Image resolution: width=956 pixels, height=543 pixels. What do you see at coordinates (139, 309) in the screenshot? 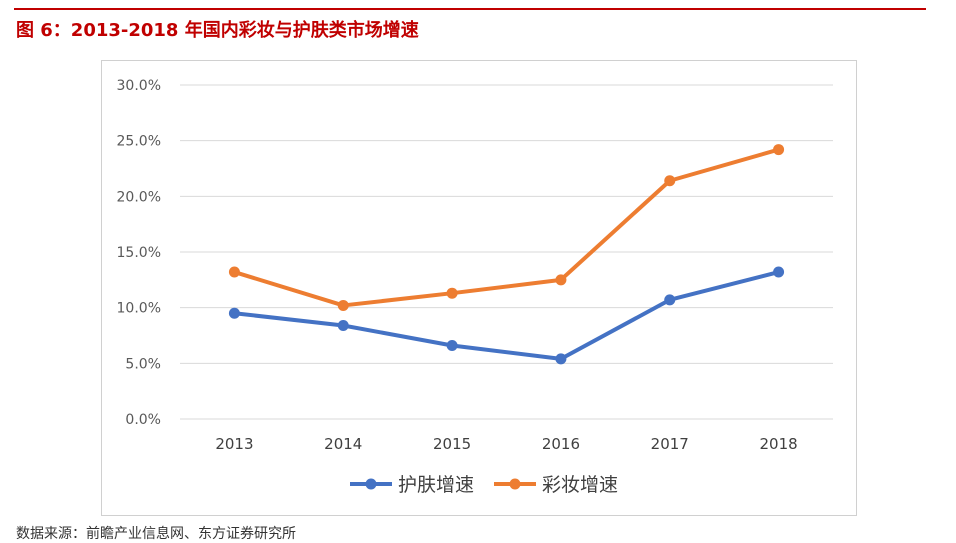
I see `y-tick-label: 10.0%` at bounding box center [139, 309].